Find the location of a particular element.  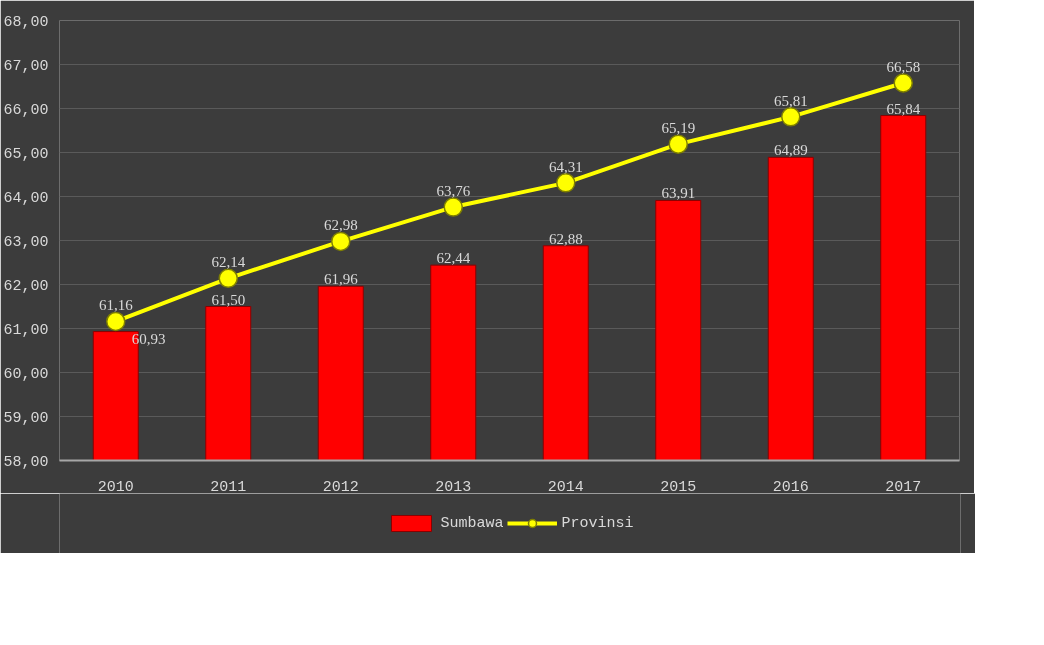

data-label: 62,14 is located at coordinates (228, 262).